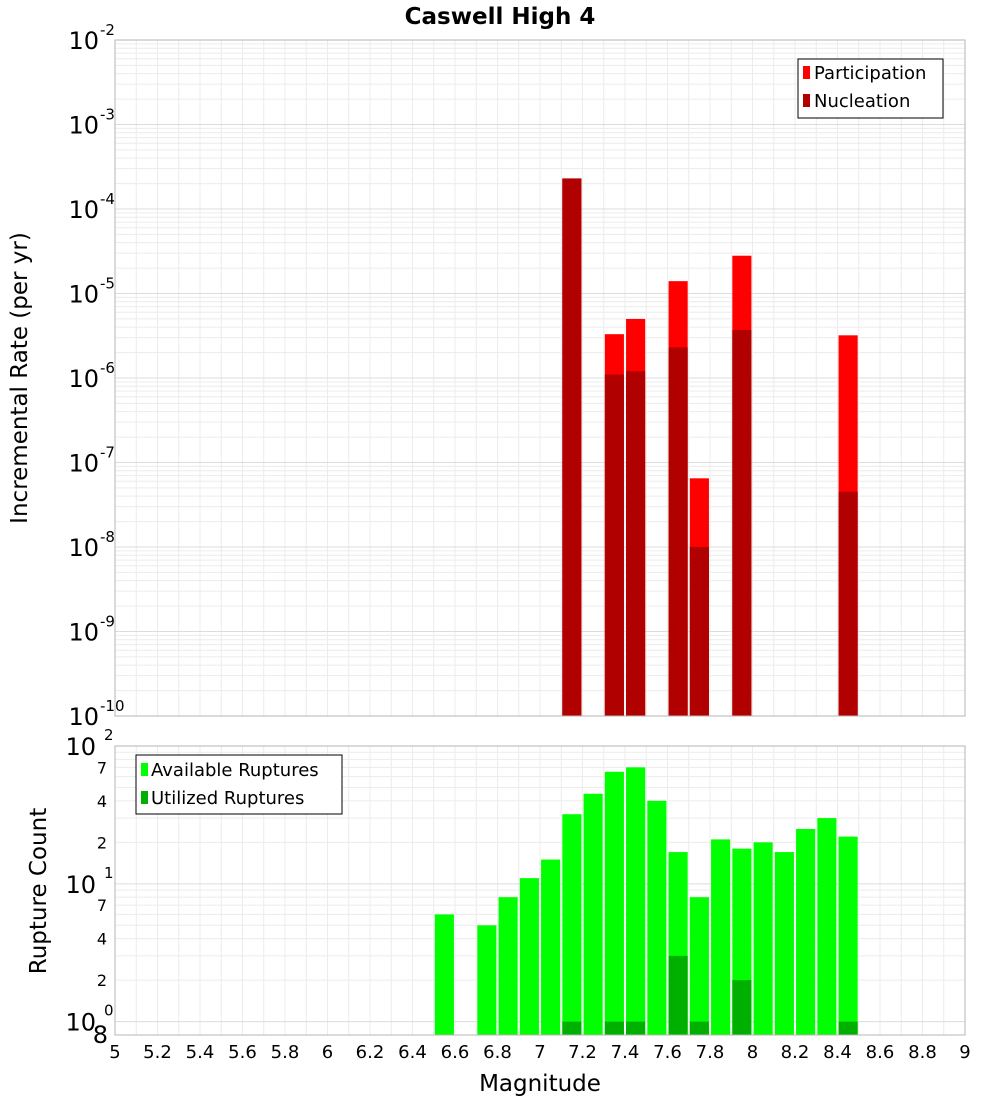  Describe the element at coordinates (109, 735) in the screenshot. I see `bottom-y-tick-exponent: 2` at that location.